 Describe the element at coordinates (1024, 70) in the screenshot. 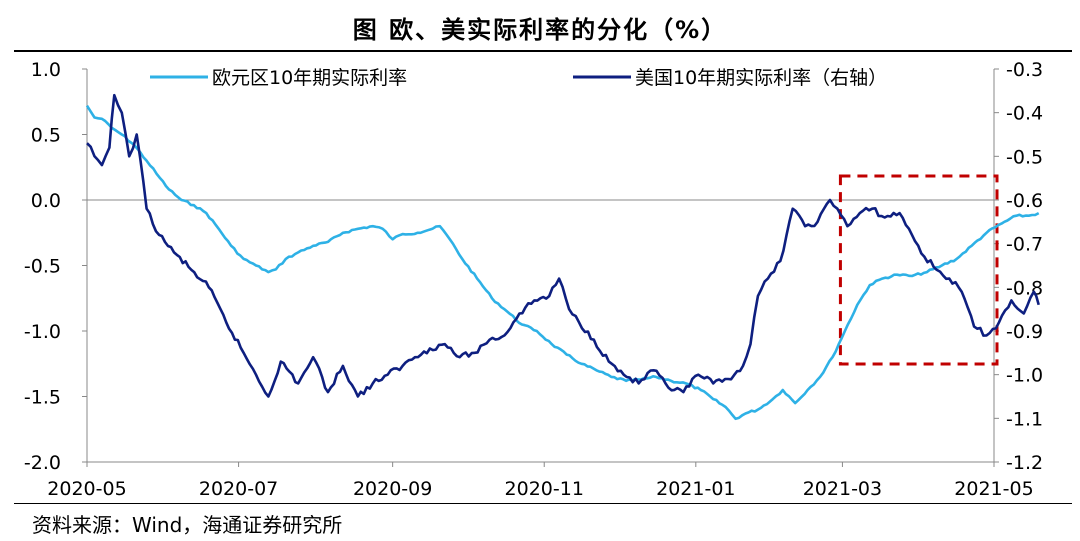

I see `right-tick-label: -0.3` at that location.